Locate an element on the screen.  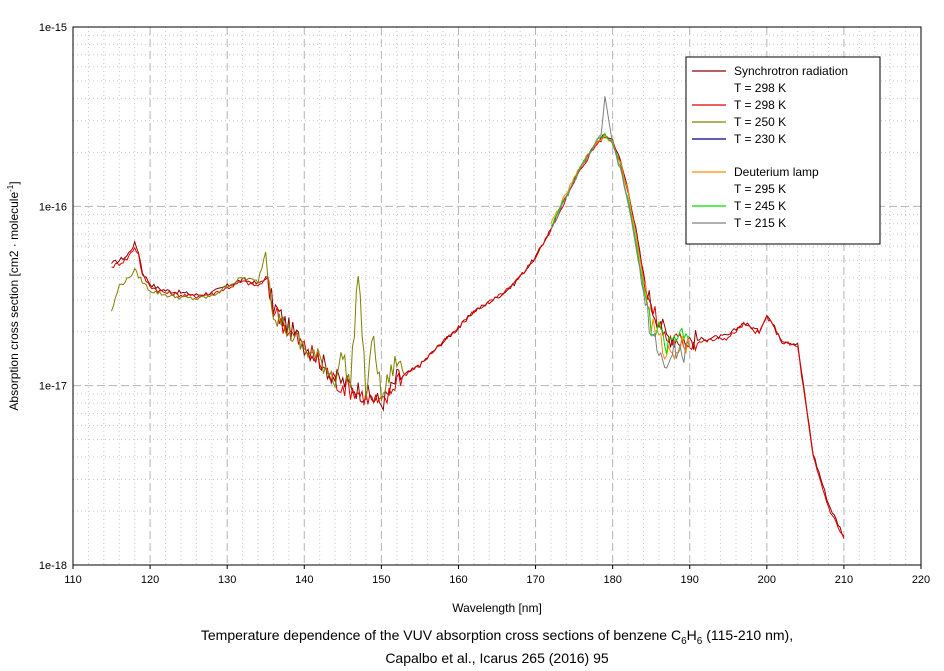
y-tick-label: 1e-17 is located at coordinates (53, 387).